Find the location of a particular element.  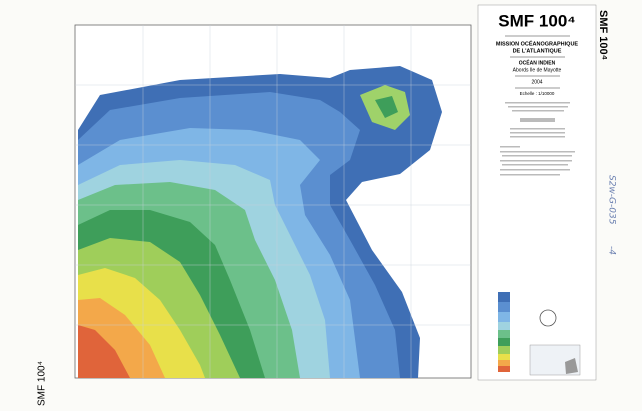

seal is located at coordinates (548, 318).